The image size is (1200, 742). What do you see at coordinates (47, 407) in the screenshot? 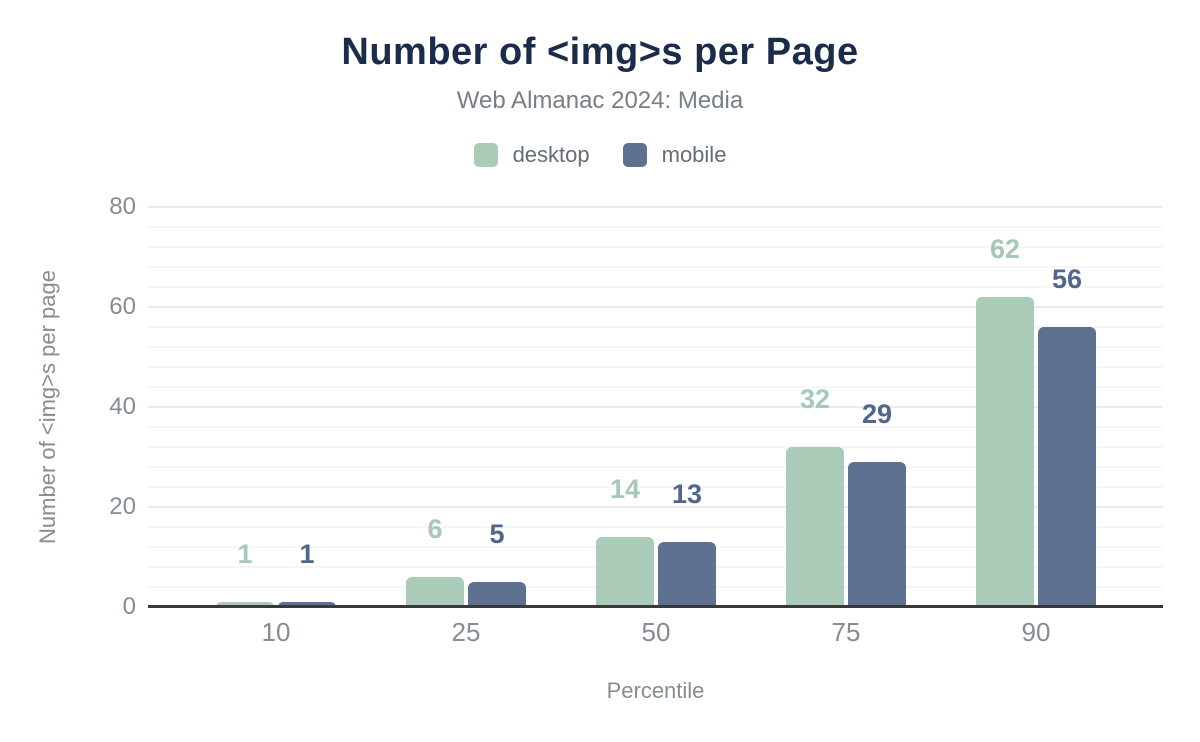
I see `y-axis-title: Number of <img>s per page` at bounding box center [47, 407].